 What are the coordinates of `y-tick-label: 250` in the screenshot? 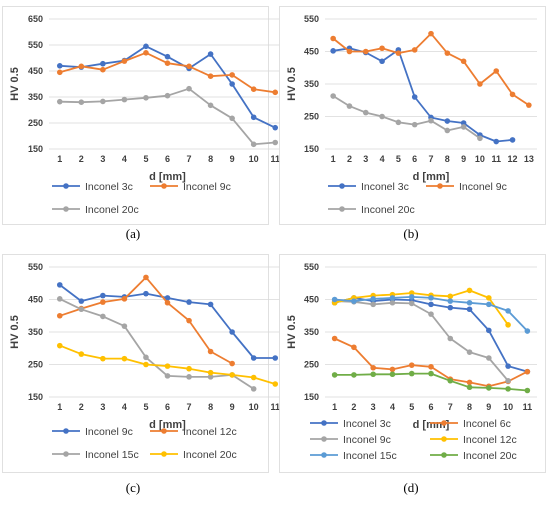 It's located at (311, 117).